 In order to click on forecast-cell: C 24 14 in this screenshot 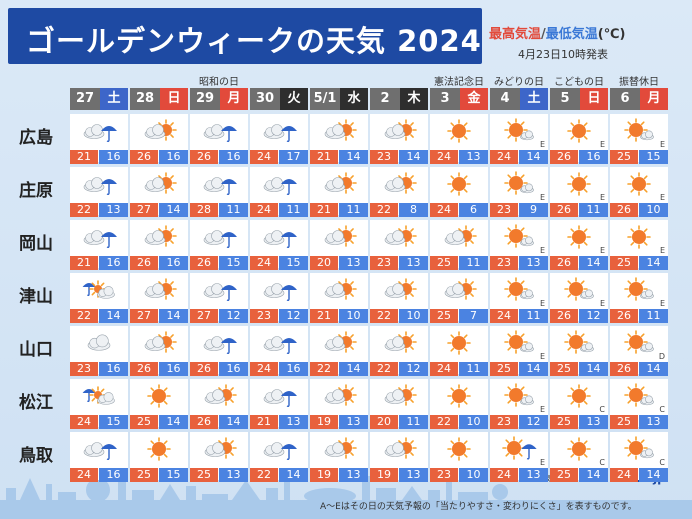, I will do `click(639, 457)`.